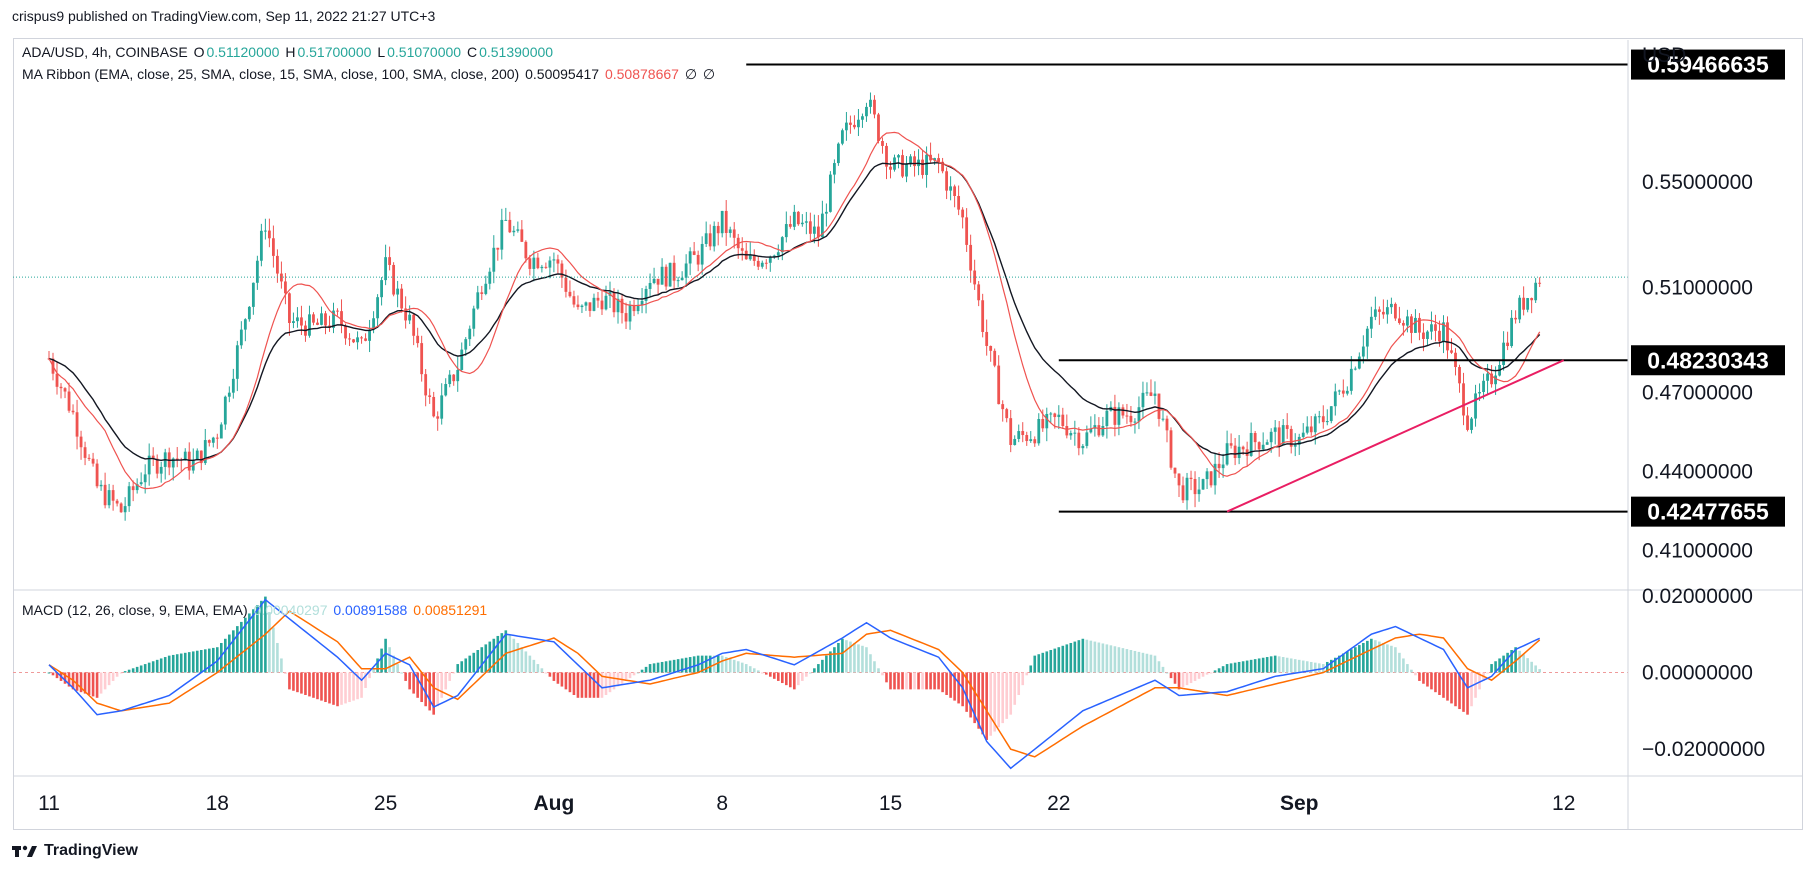 This screenshot has width=1814, height=876. What do you see at coordinates (75, 851) in the screenshot?
I see `tradingview-logo: TradingView` at bounding box center [75, 851].